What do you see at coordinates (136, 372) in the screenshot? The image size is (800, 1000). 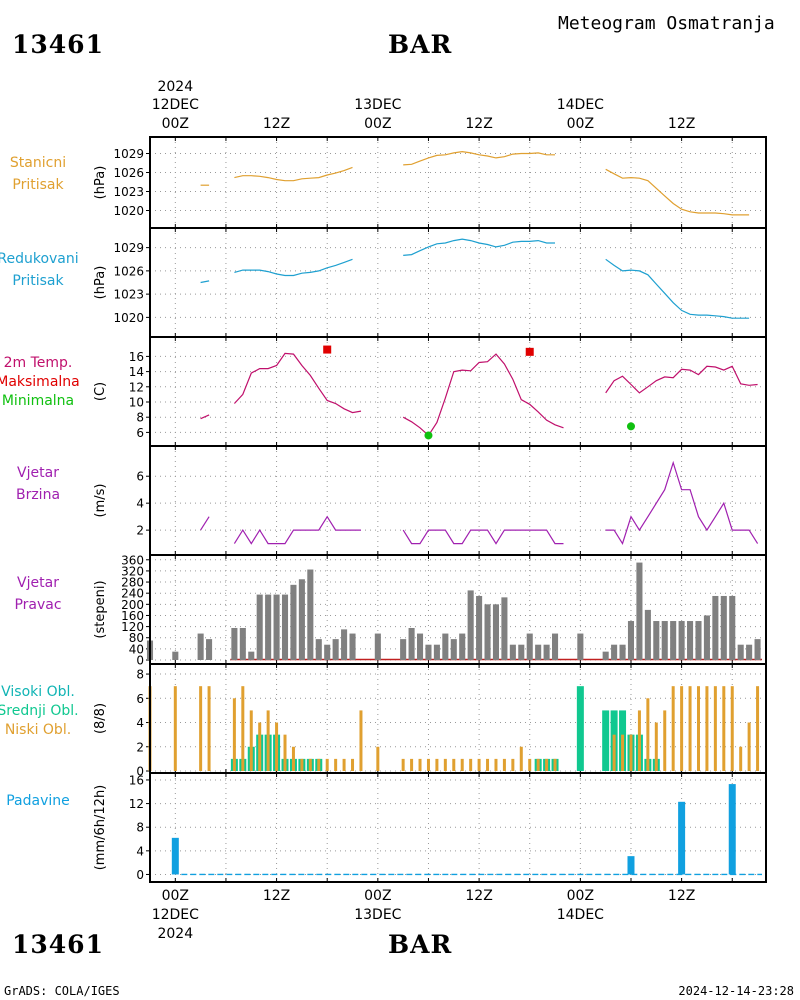 I see `y-tick-label: 14` at bounding box center [136, 372].